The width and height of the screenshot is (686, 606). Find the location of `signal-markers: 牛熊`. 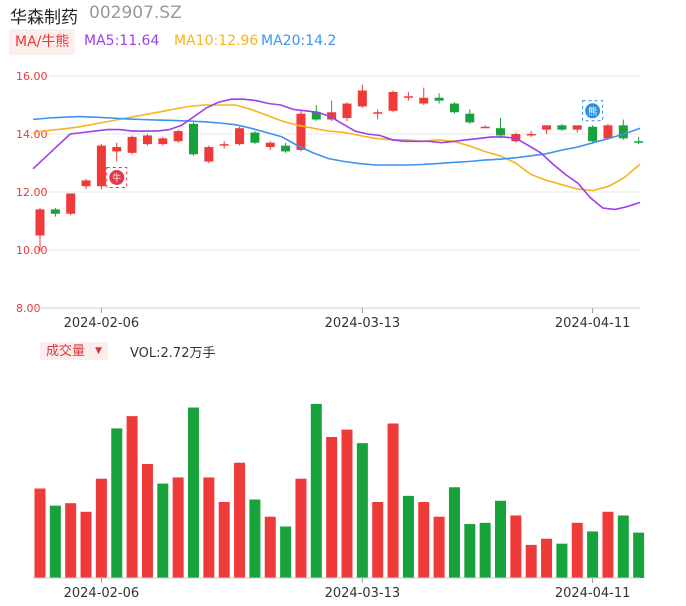

signal-markers: 牛熊 is located at coordinates (355, 144).